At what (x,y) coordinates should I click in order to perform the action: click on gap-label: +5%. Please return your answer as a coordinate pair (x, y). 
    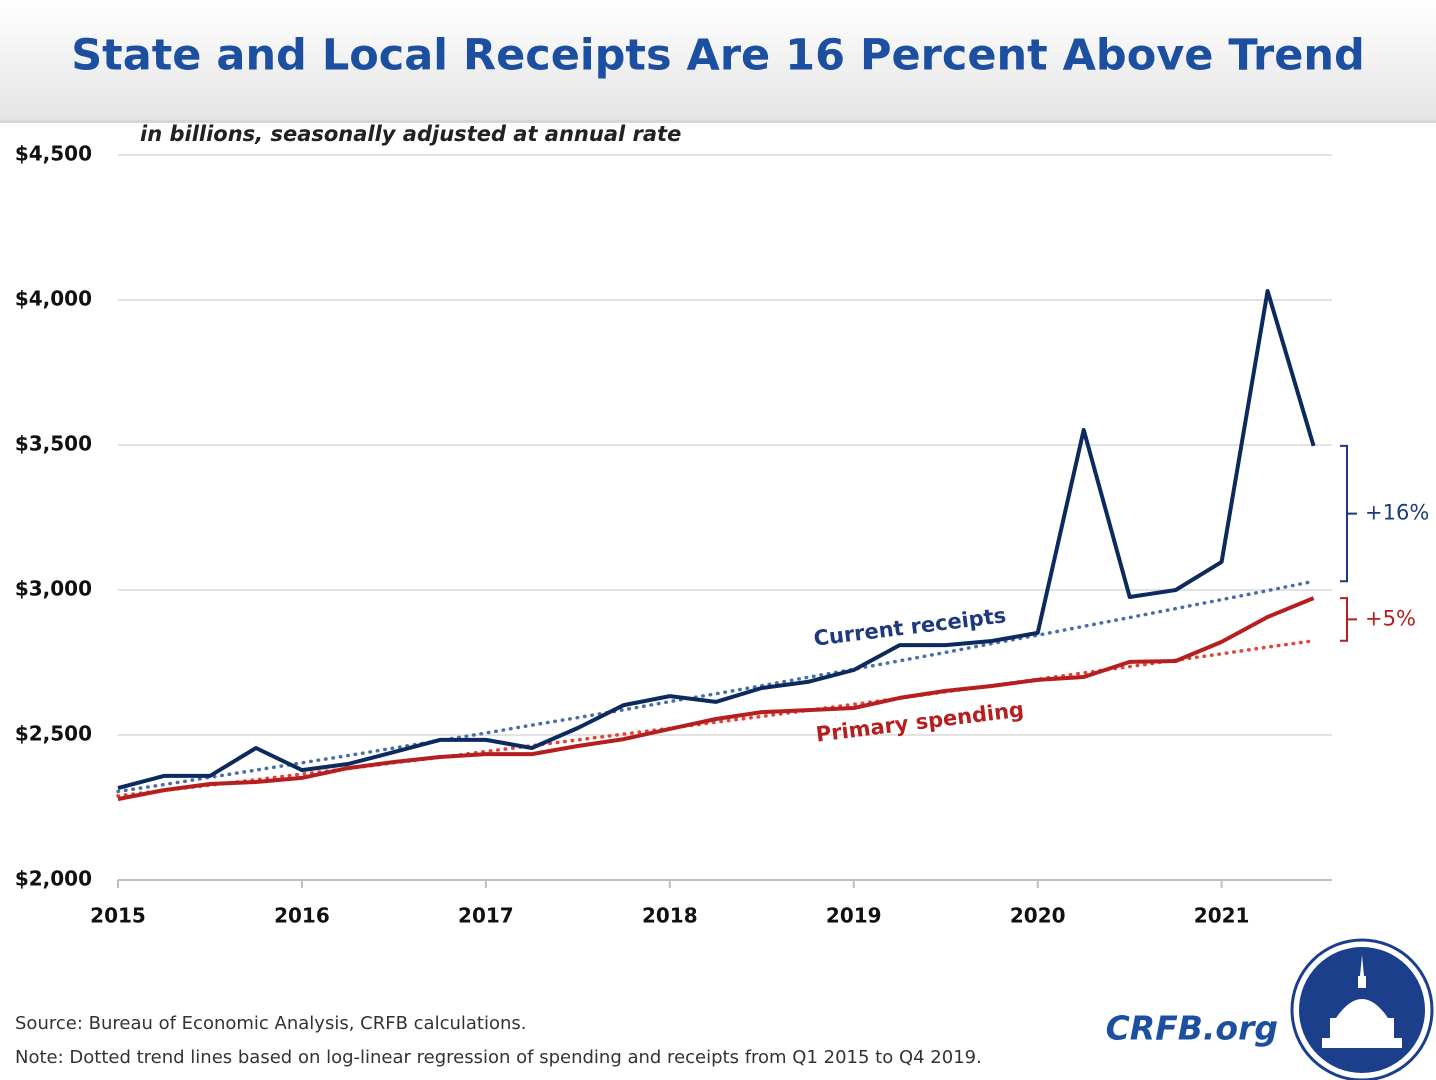
    Looking at the image, I should click on (1390, 618).